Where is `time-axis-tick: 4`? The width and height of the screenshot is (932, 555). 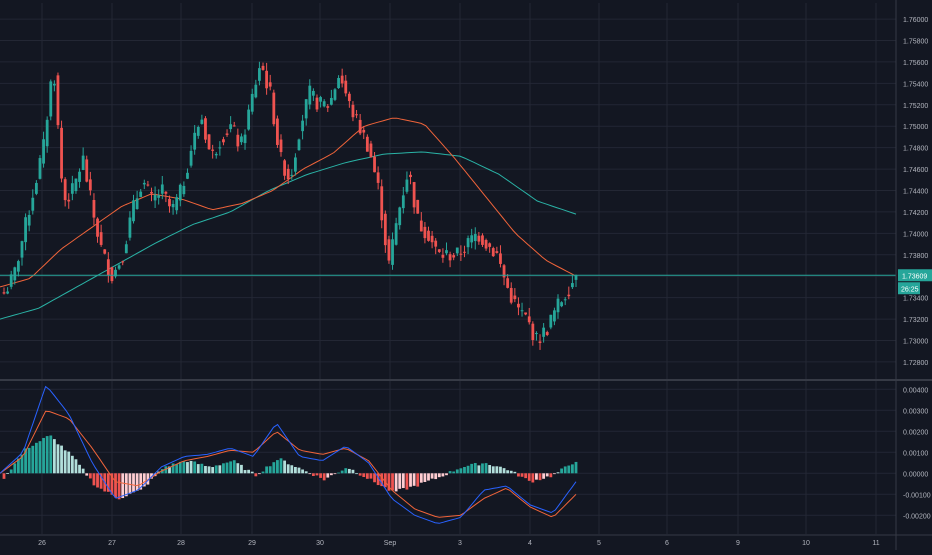 time-axis-tick: 4 is located at coordinates (530, 543).